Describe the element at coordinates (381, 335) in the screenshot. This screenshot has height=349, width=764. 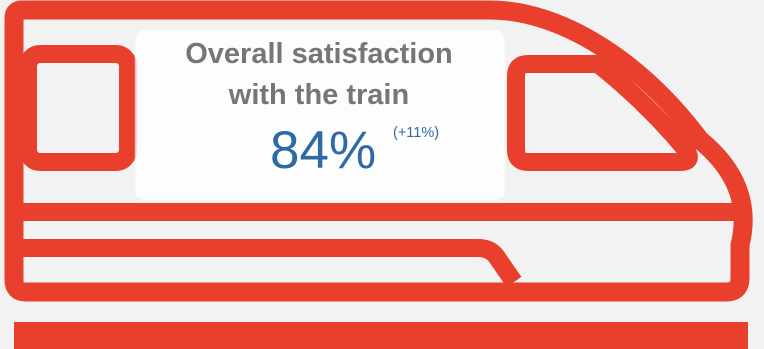
I see `rail-track` at that location.